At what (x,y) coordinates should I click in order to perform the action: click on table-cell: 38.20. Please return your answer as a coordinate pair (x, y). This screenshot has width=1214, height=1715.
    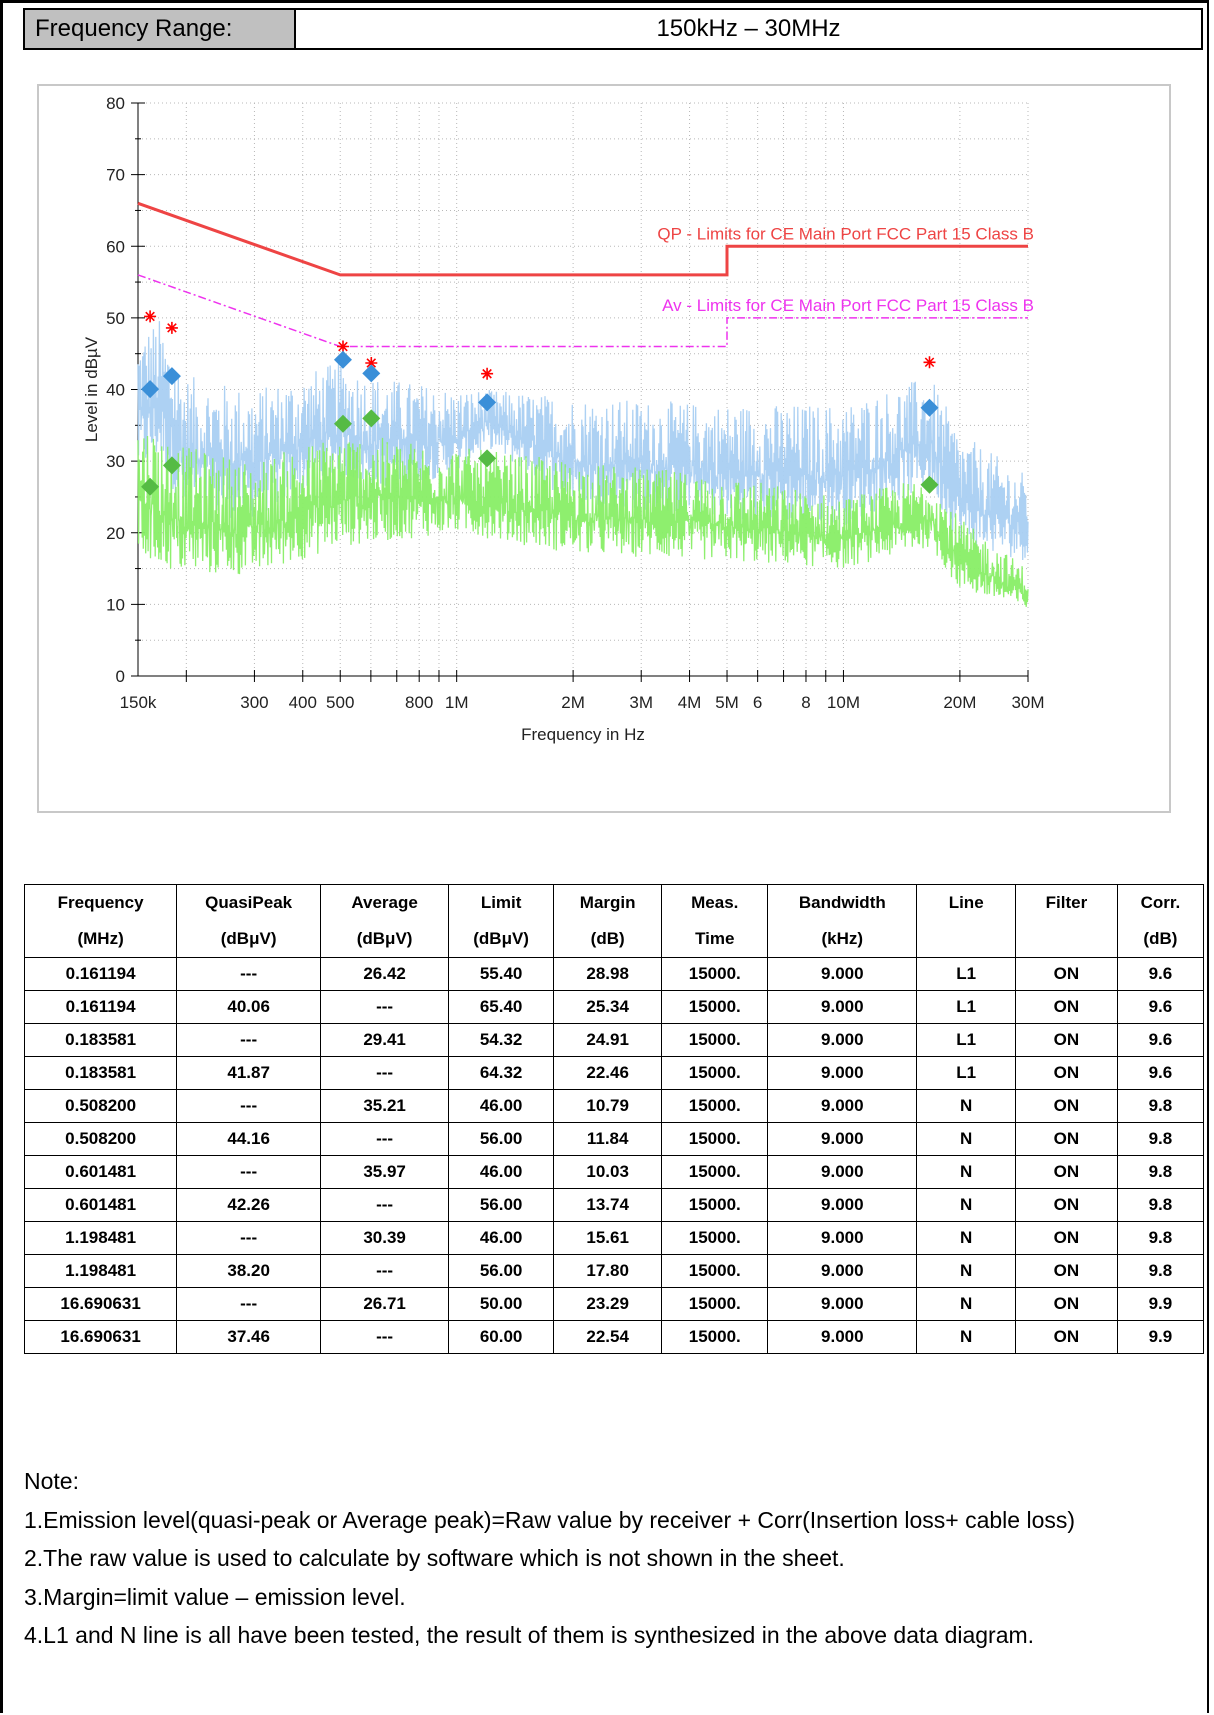
    Looking at the image, I should click on (249, 1271).